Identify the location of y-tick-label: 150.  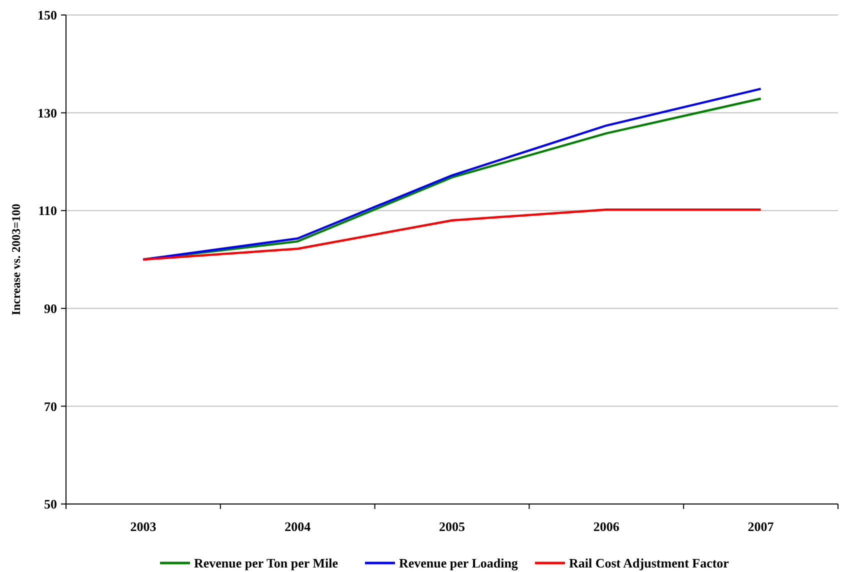
(47, 15).